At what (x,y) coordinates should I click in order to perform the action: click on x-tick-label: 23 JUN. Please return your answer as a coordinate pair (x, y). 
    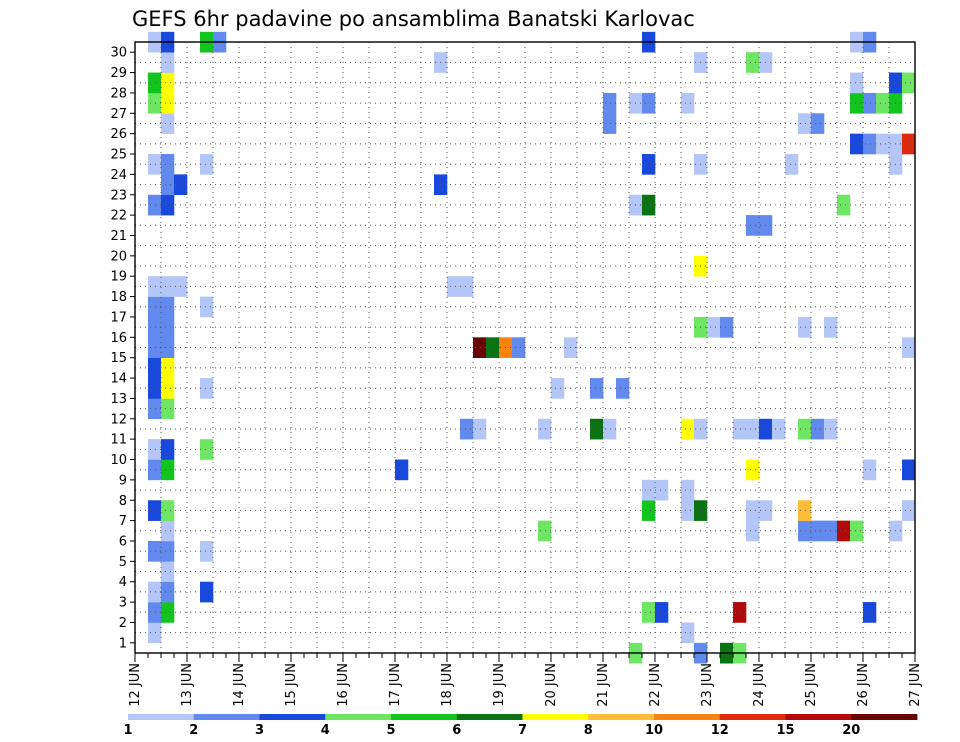
    Looking at the image, I should click on (707, 685).